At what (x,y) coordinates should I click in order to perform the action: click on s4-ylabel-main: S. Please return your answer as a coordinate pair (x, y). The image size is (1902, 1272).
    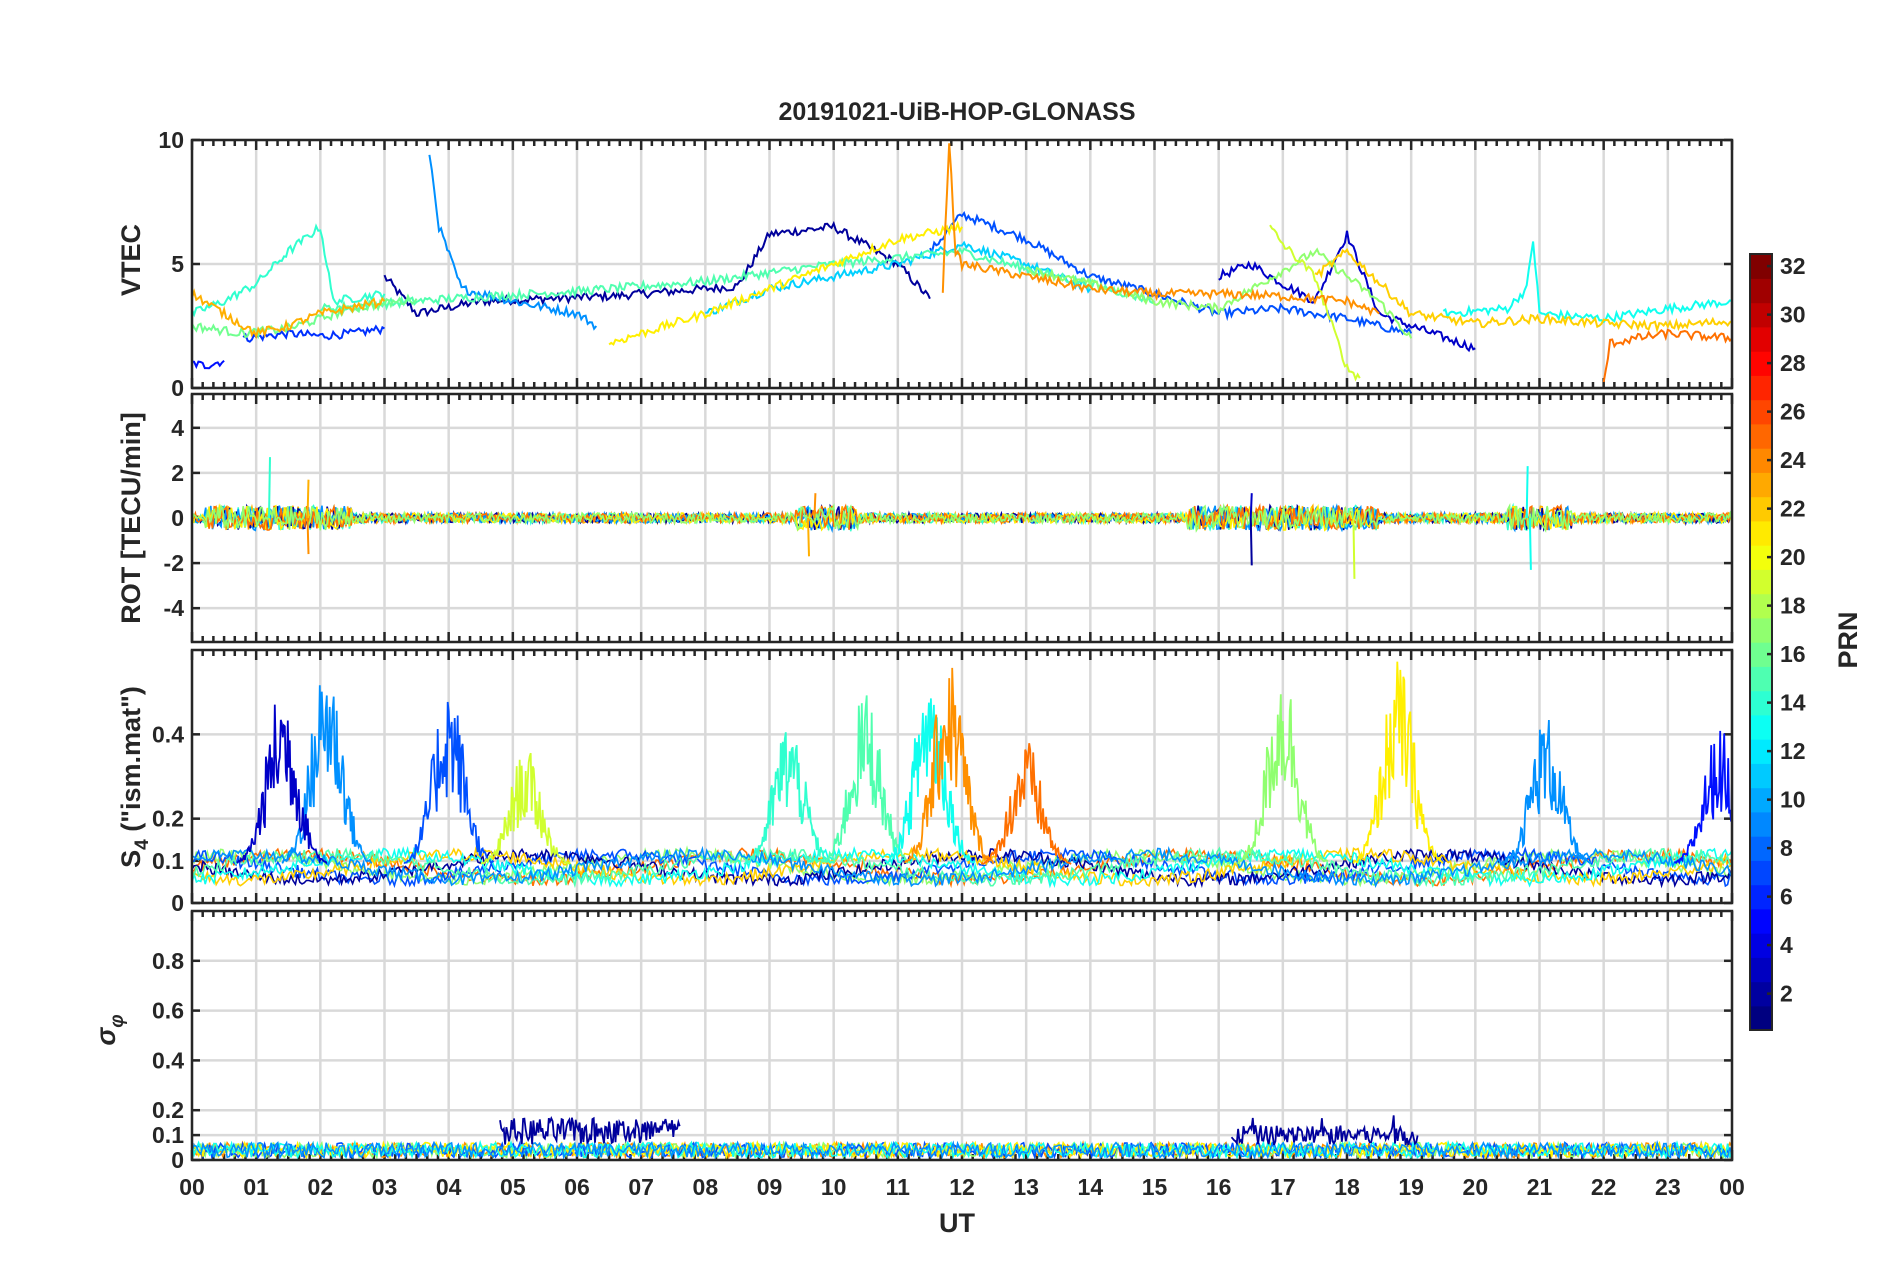
    Looking at the image, I should click on (131, 859).